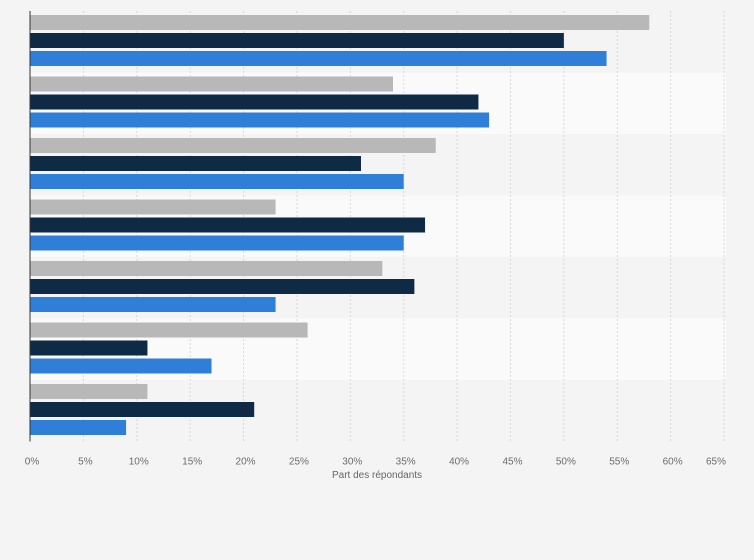  What do you see at coordinates (619, 462) in the screenshot?
I see `x-tick-label: 55%` at bounding box center [619, 462].